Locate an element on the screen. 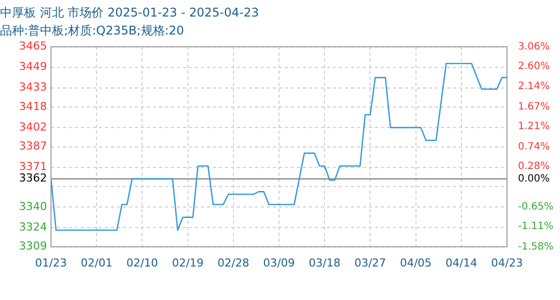 The height and width of the screenshot is (300, 560). y2-tick-label: 0.00% is located at coordinates (534, 178).